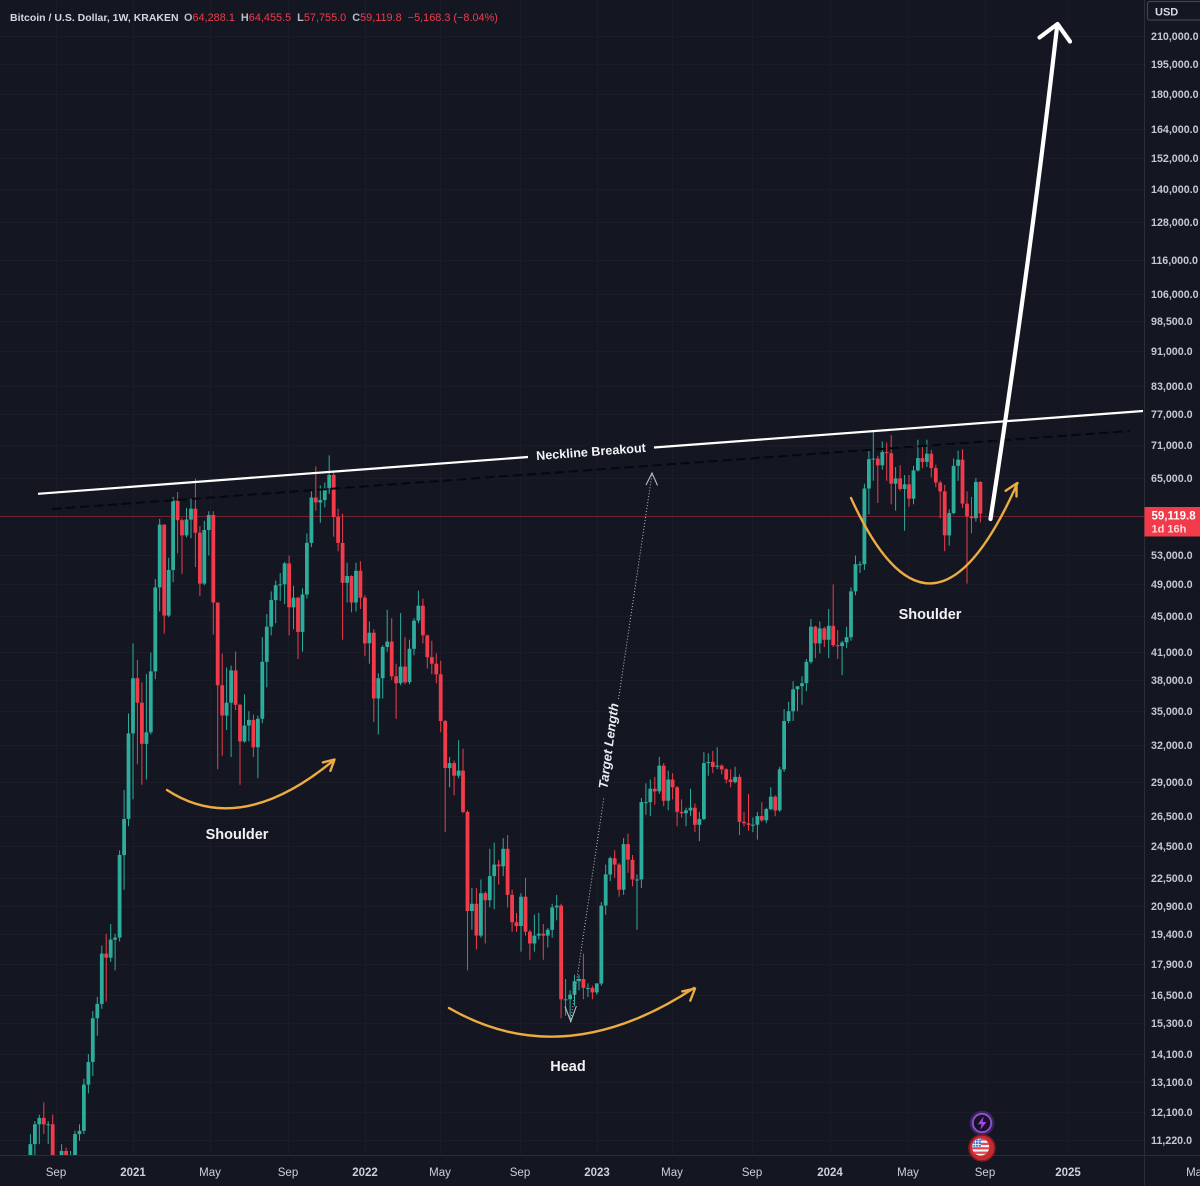 Image resolution: width=1200 pixels, height=1186 pixels. I want to click on svg-text: 106,000.0, so click(1175, 295).